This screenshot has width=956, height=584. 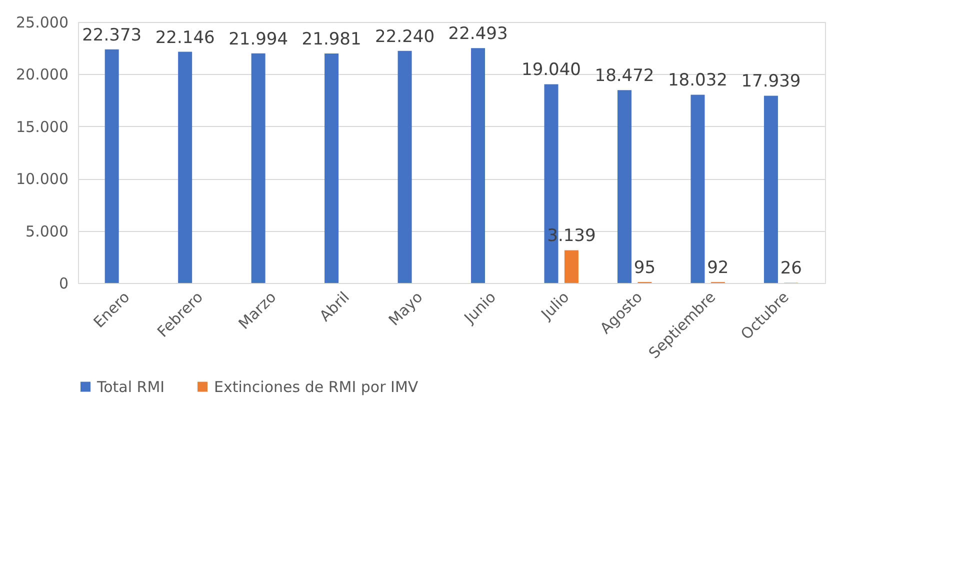 What do you see at coordinates (405, 36) in the screenshot?
I see `data-label: 22.240` at bounding box center [405, 36].